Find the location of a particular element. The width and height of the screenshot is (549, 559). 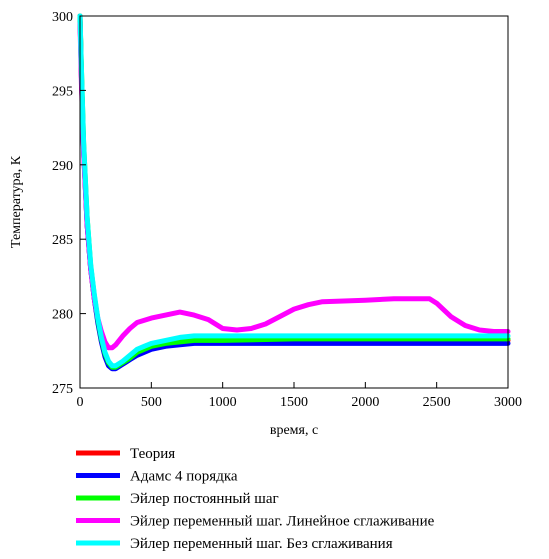

x-tick-label-3: 1500 is located at coordinates (294, 402).